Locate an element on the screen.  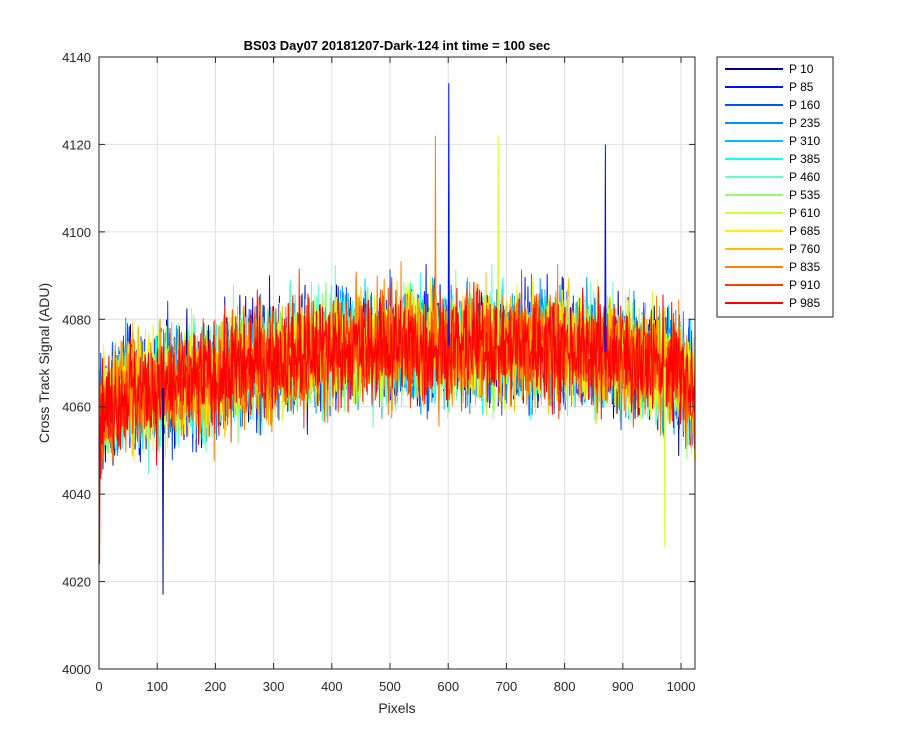
x-tick-label: 700 is located at coordinates (507, 686).